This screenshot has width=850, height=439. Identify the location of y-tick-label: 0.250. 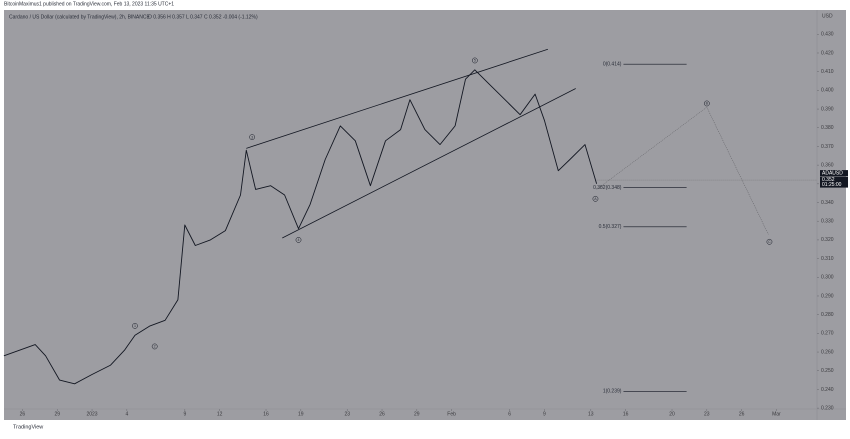
(827, 371).